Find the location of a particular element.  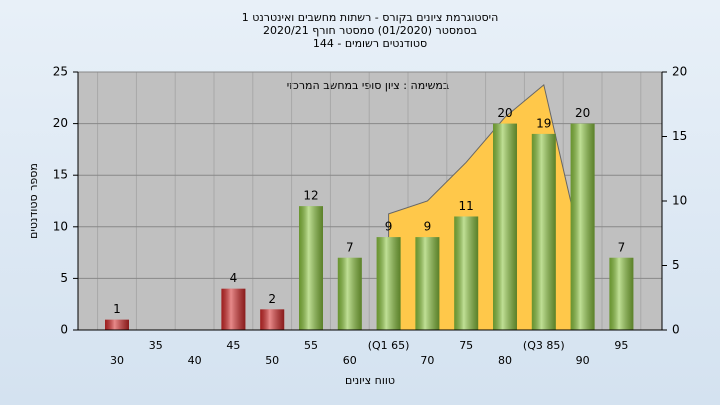

x-tick-label: 55 is located at coordinates (311, 345).